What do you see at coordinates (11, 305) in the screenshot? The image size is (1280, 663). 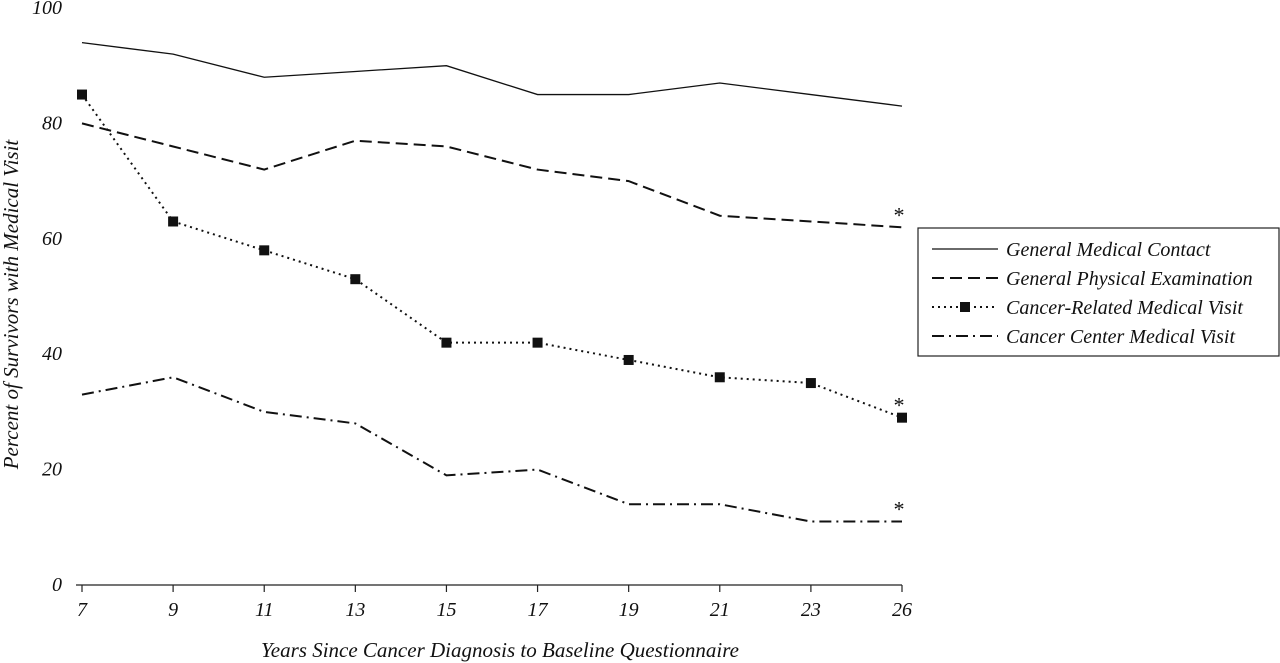 I see `y-axis-label: Percent of Survivors with Medical Visit` at bounding box center [11, 305].